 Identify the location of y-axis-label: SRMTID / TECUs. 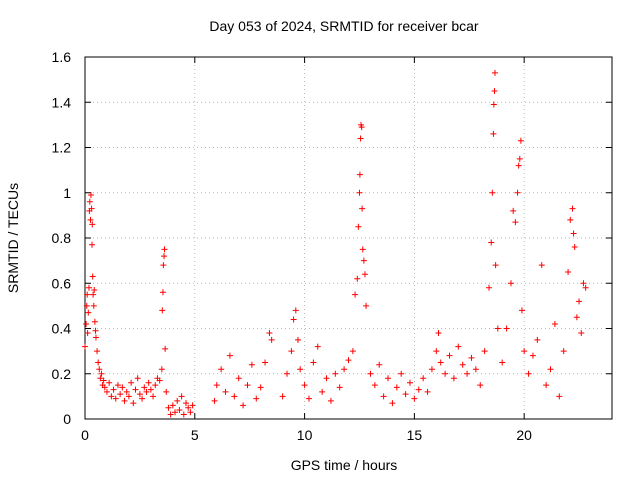
(13, 238).